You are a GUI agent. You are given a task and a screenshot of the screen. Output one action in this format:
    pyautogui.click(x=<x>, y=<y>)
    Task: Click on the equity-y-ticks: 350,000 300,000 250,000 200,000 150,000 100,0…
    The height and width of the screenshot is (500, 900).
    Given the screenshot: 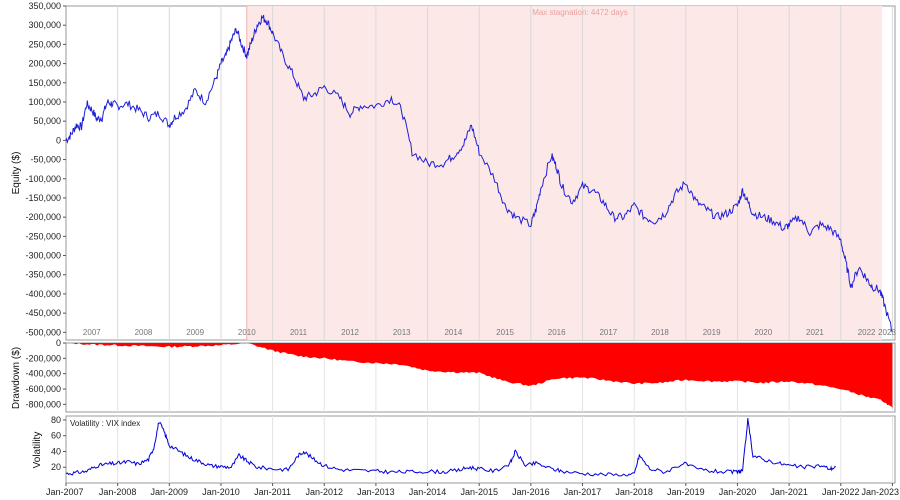 What is the action you would take?
    pyautogui.click(x=45, y=169)
    